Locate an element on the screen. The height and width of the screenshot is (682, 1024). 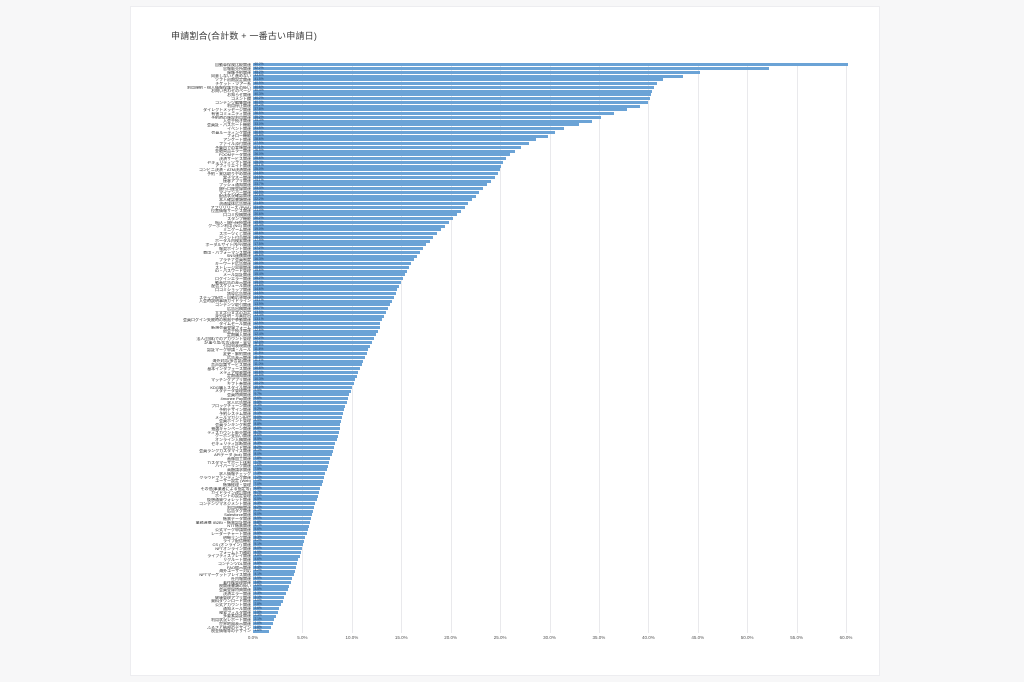
category-label: 健康管理アプリ関連 is located at coordinates (233, 597).